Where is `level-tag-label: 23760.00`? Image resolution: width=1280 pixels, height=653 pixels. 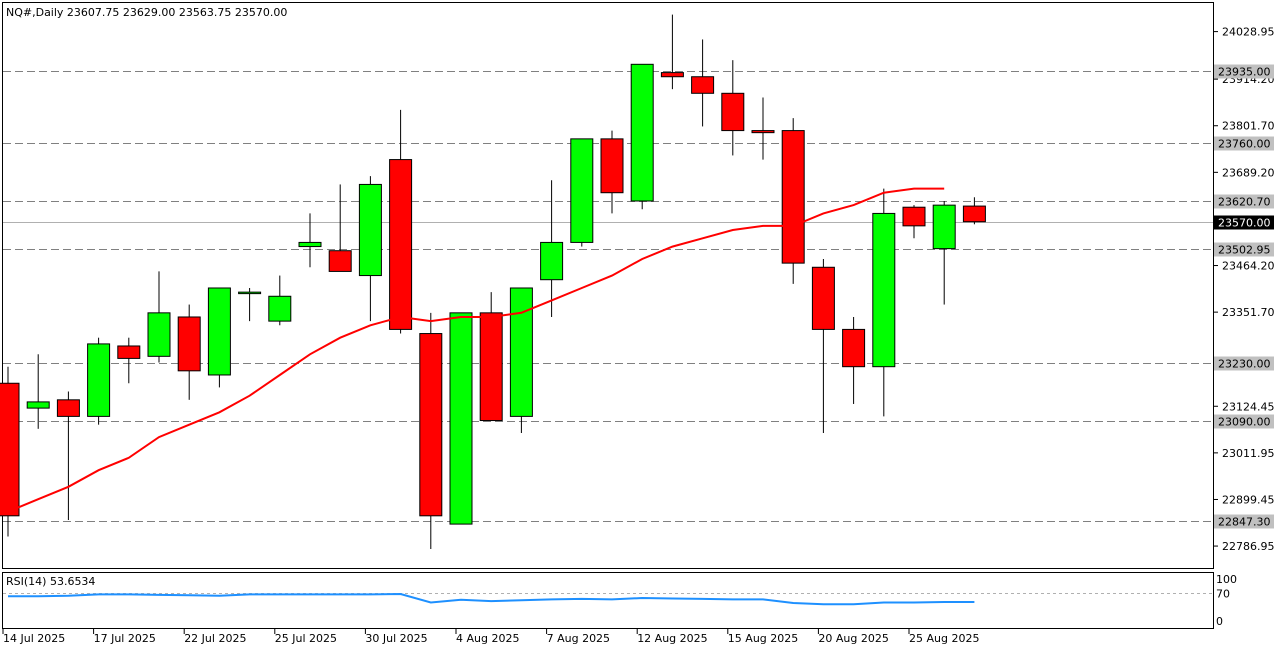 level-tag-label: 23760.00 is located at coordinates (1244, 144).